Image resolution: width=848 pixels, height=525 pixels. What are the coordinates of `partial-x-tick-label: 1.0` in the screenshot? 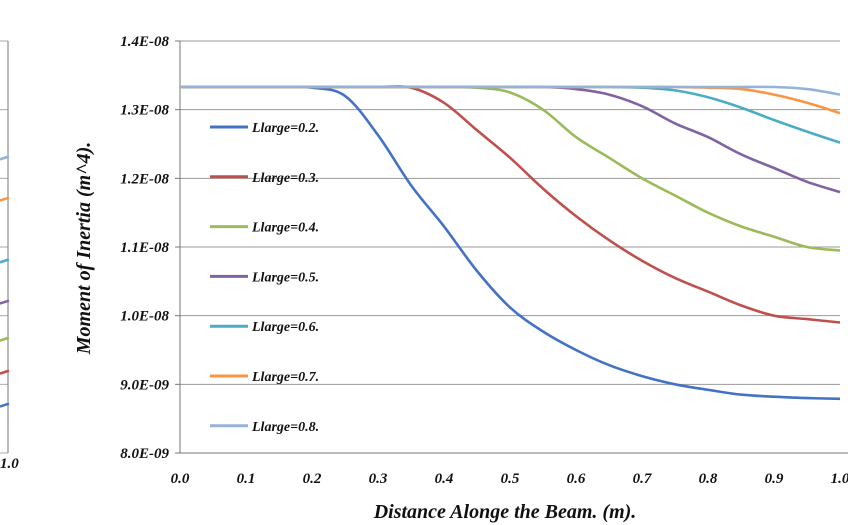 It's located at (9, 464).